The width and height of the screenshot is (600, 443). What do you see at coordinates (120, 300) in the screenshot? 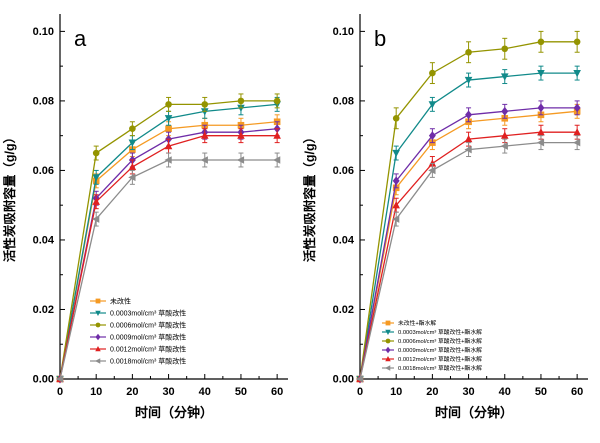
I see `legend-item-label: 未改性` at bounding box center [120, 300].